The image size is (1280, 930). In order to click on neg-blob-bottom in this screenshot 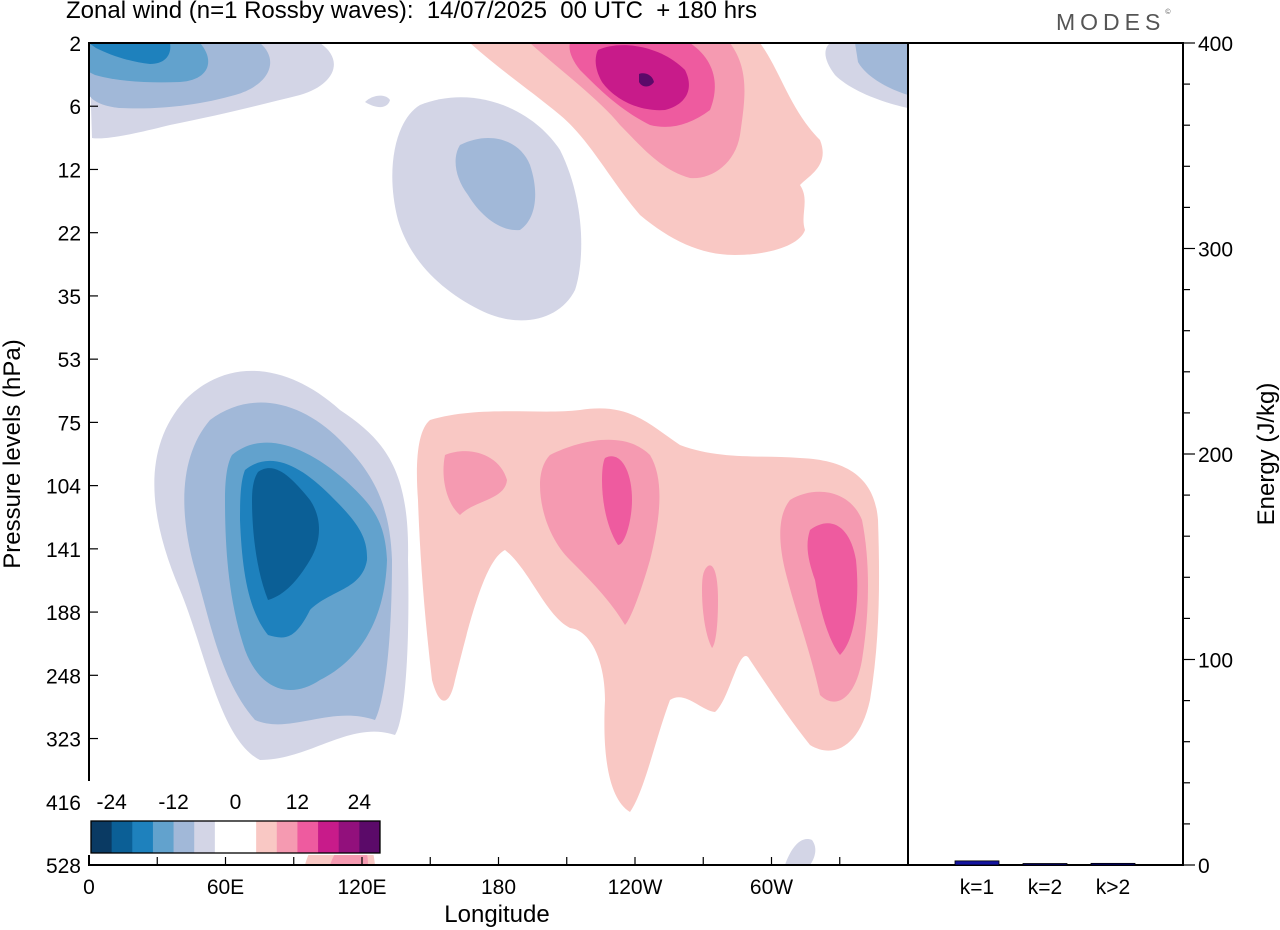, I will do `click(800, 852)`.